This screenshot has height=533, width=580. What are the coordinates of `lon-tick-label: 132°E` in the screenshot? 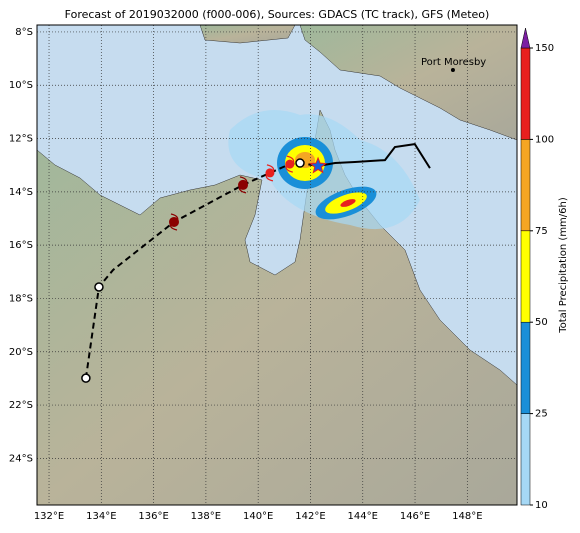 It's located at (49, 516).